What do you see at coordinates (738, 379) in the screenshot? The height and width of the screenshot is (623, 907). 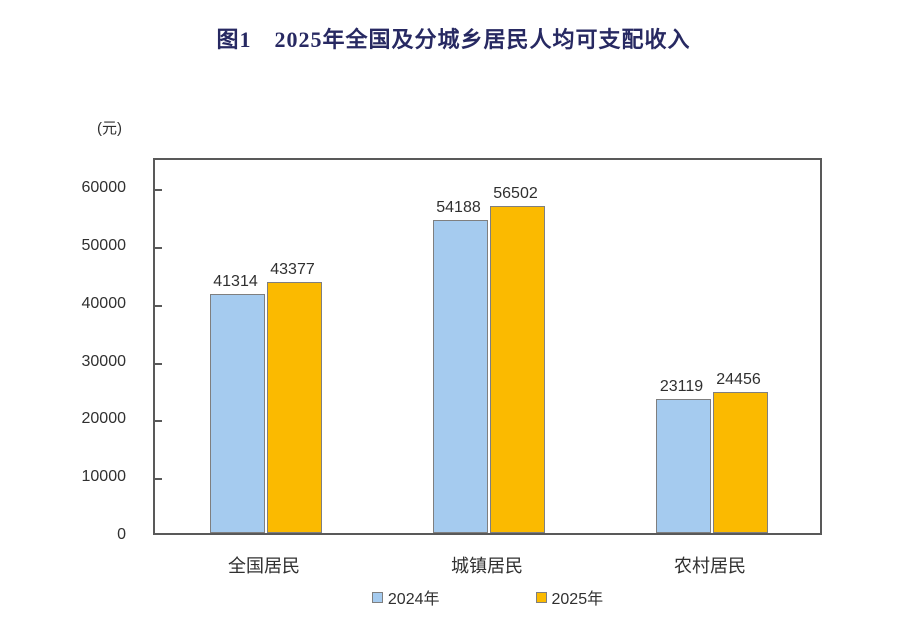 I see `bar-value-label: 24456` at bounding box center [738, 379].